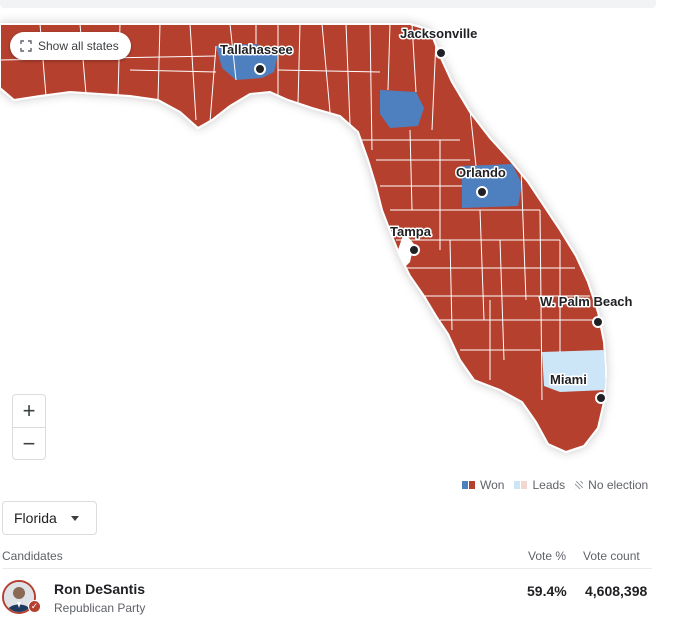  Describe the element at coordinates (34, 606) in the screenshot. I see `winner-check-icon: ✓` at that location.